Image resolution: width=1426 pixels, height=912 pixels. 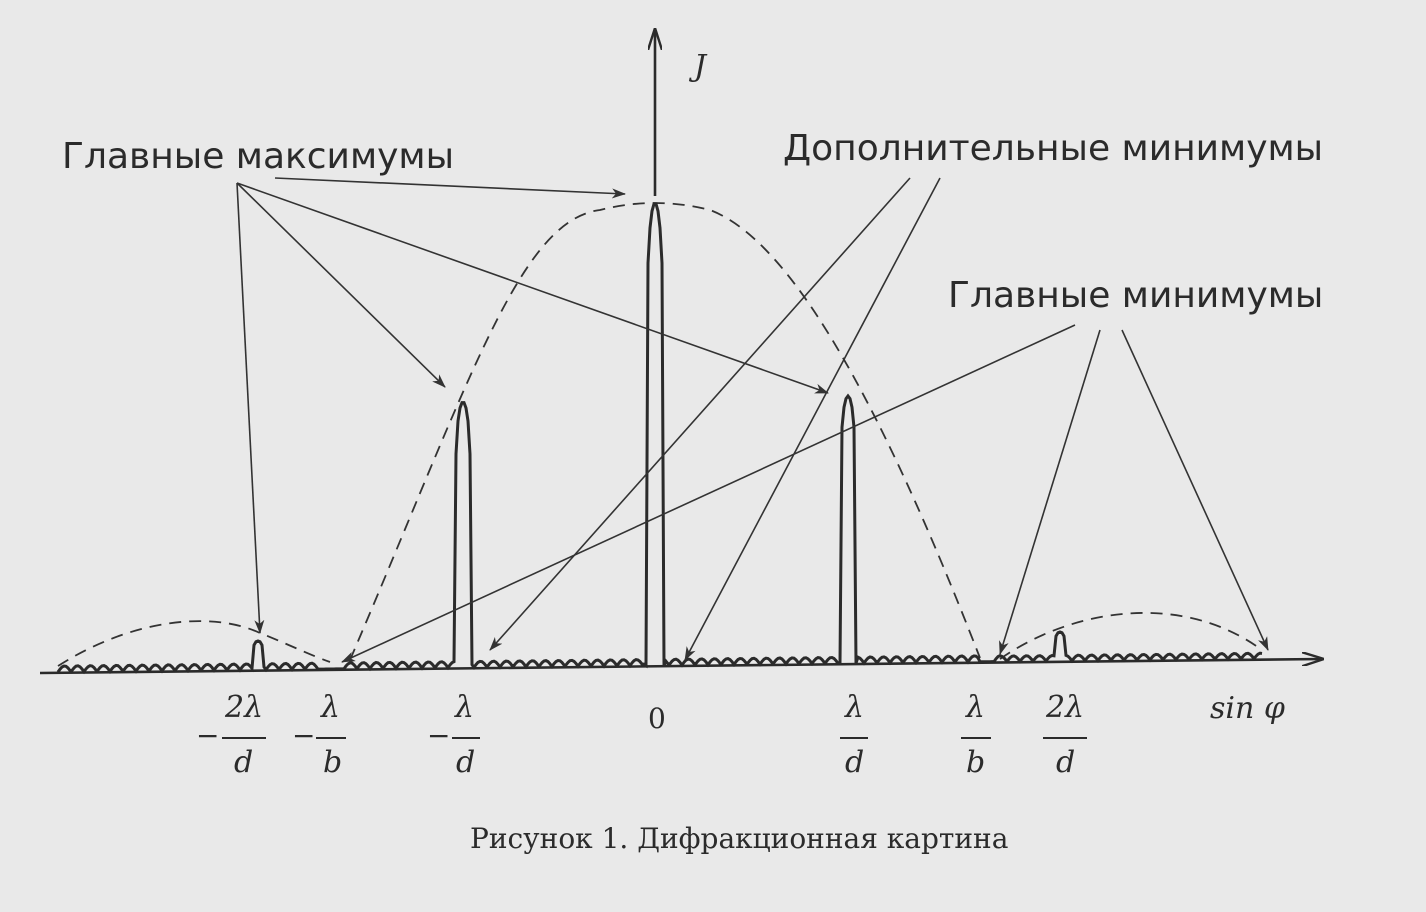 I want to click on tick-neg-lambda-d-den: d, so click(x=465, y=762).